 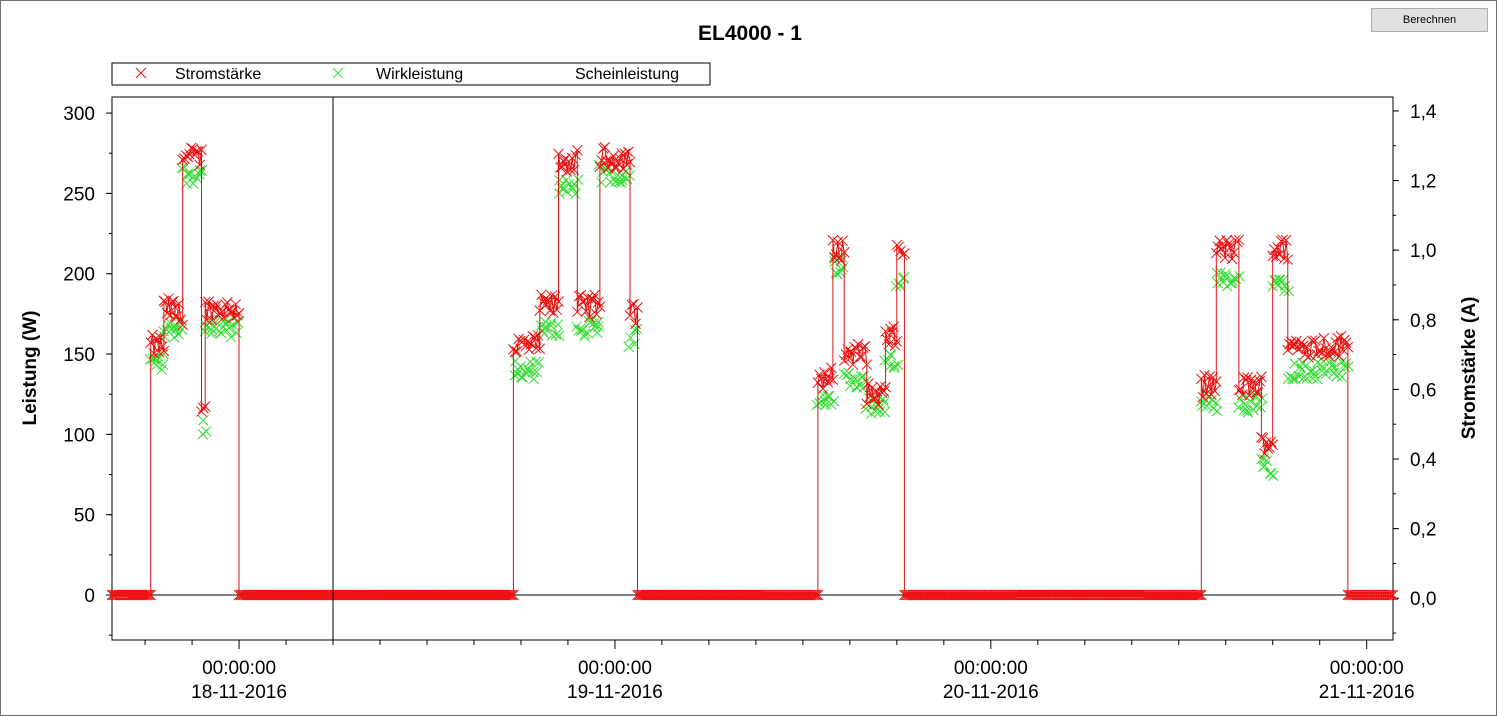 I want to click on y2-tick-label: 1,2, so click(x=1423, y=182).